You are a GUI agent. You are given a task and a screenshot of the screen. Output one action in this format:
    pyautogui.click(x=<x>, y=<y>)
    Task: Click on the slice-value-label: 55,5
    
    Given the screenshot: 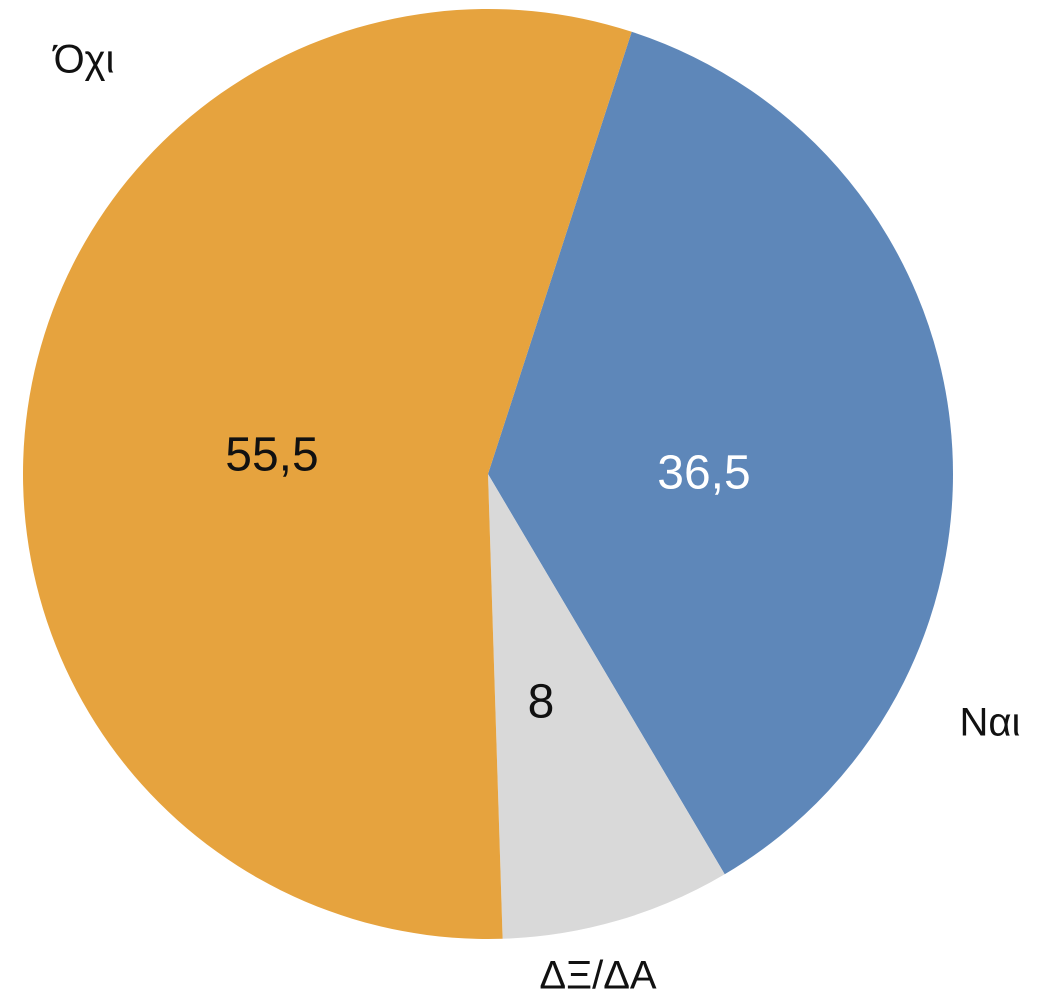 What is the action you would take?
    pyautogui.click(x=271, y=455)
    